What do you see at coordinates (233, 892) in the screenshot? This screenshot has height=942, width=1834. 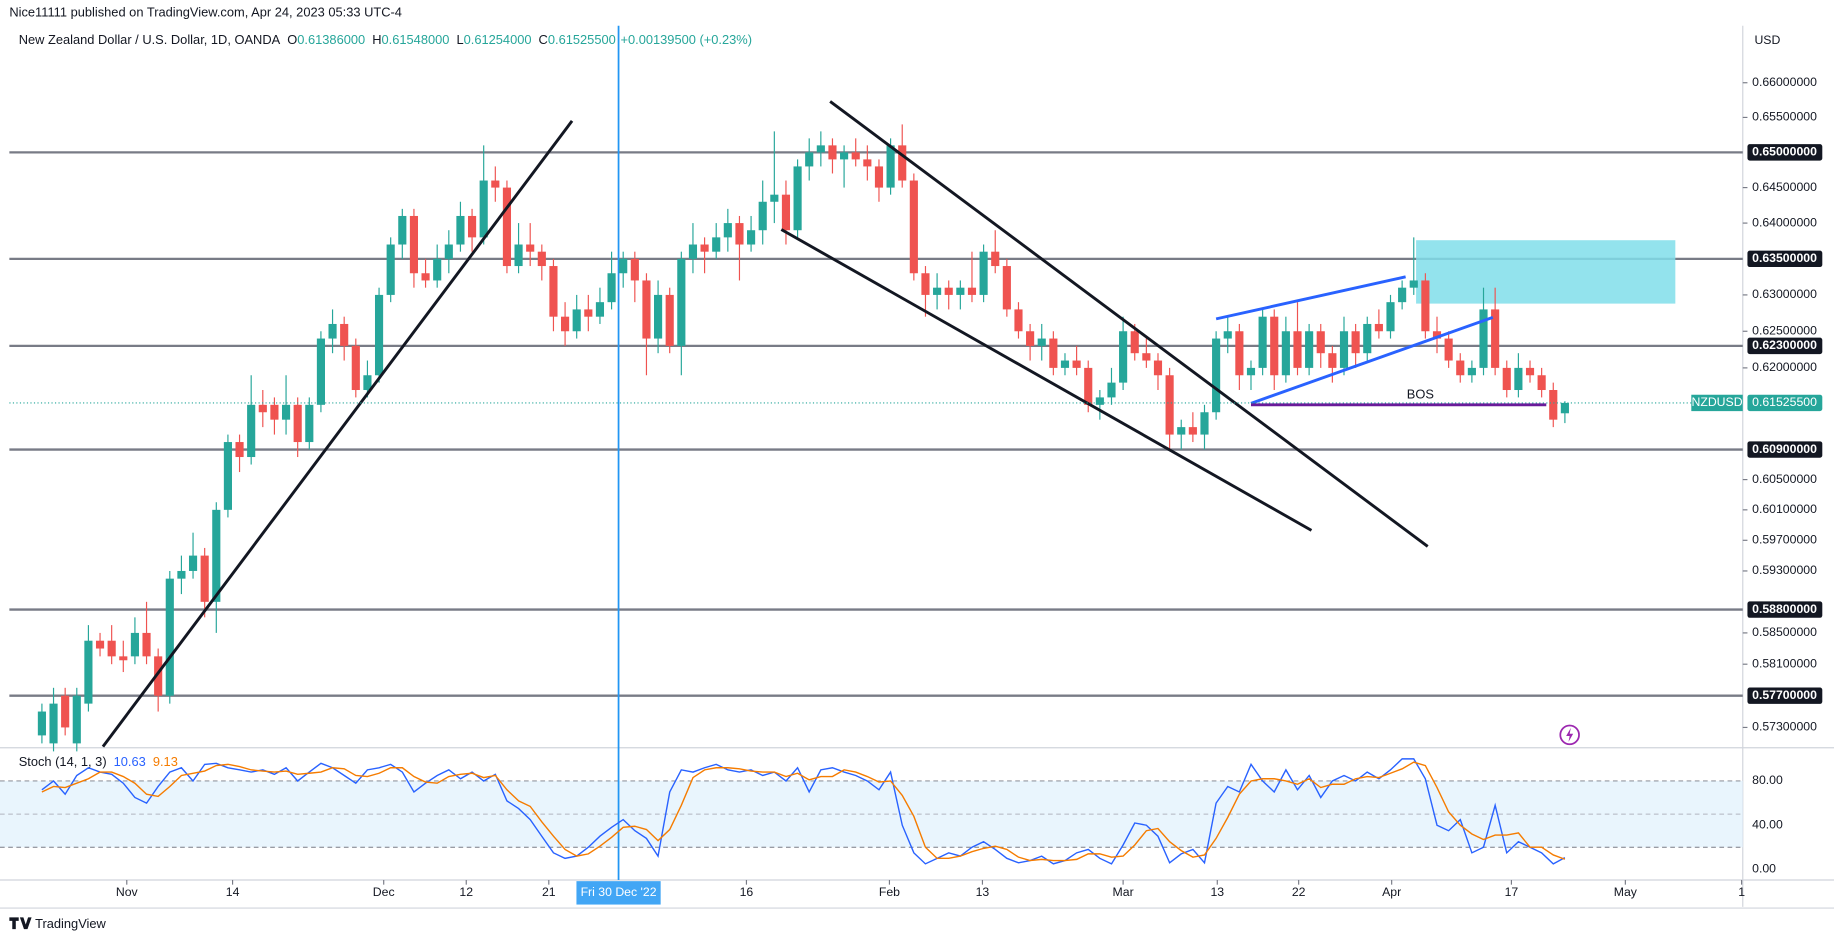 I see `x-tick-label: 14` at bounding box center [233, 892].